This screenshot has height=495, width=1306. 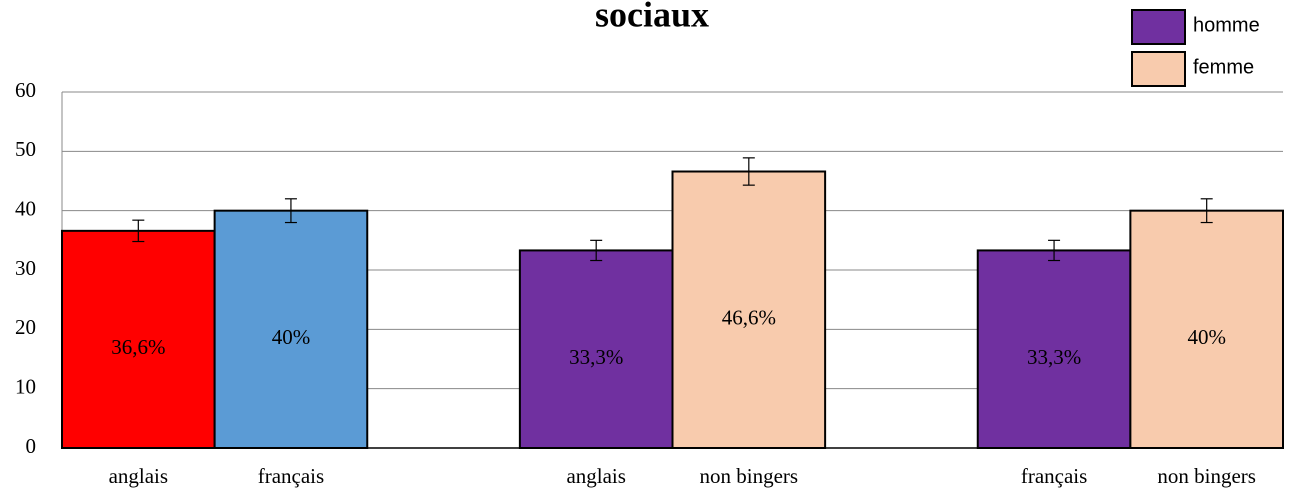 What do you see at coordinates (138, 347) in the screenshot?
I see `data-label: 36,6%` at bounding box center [138, 347].